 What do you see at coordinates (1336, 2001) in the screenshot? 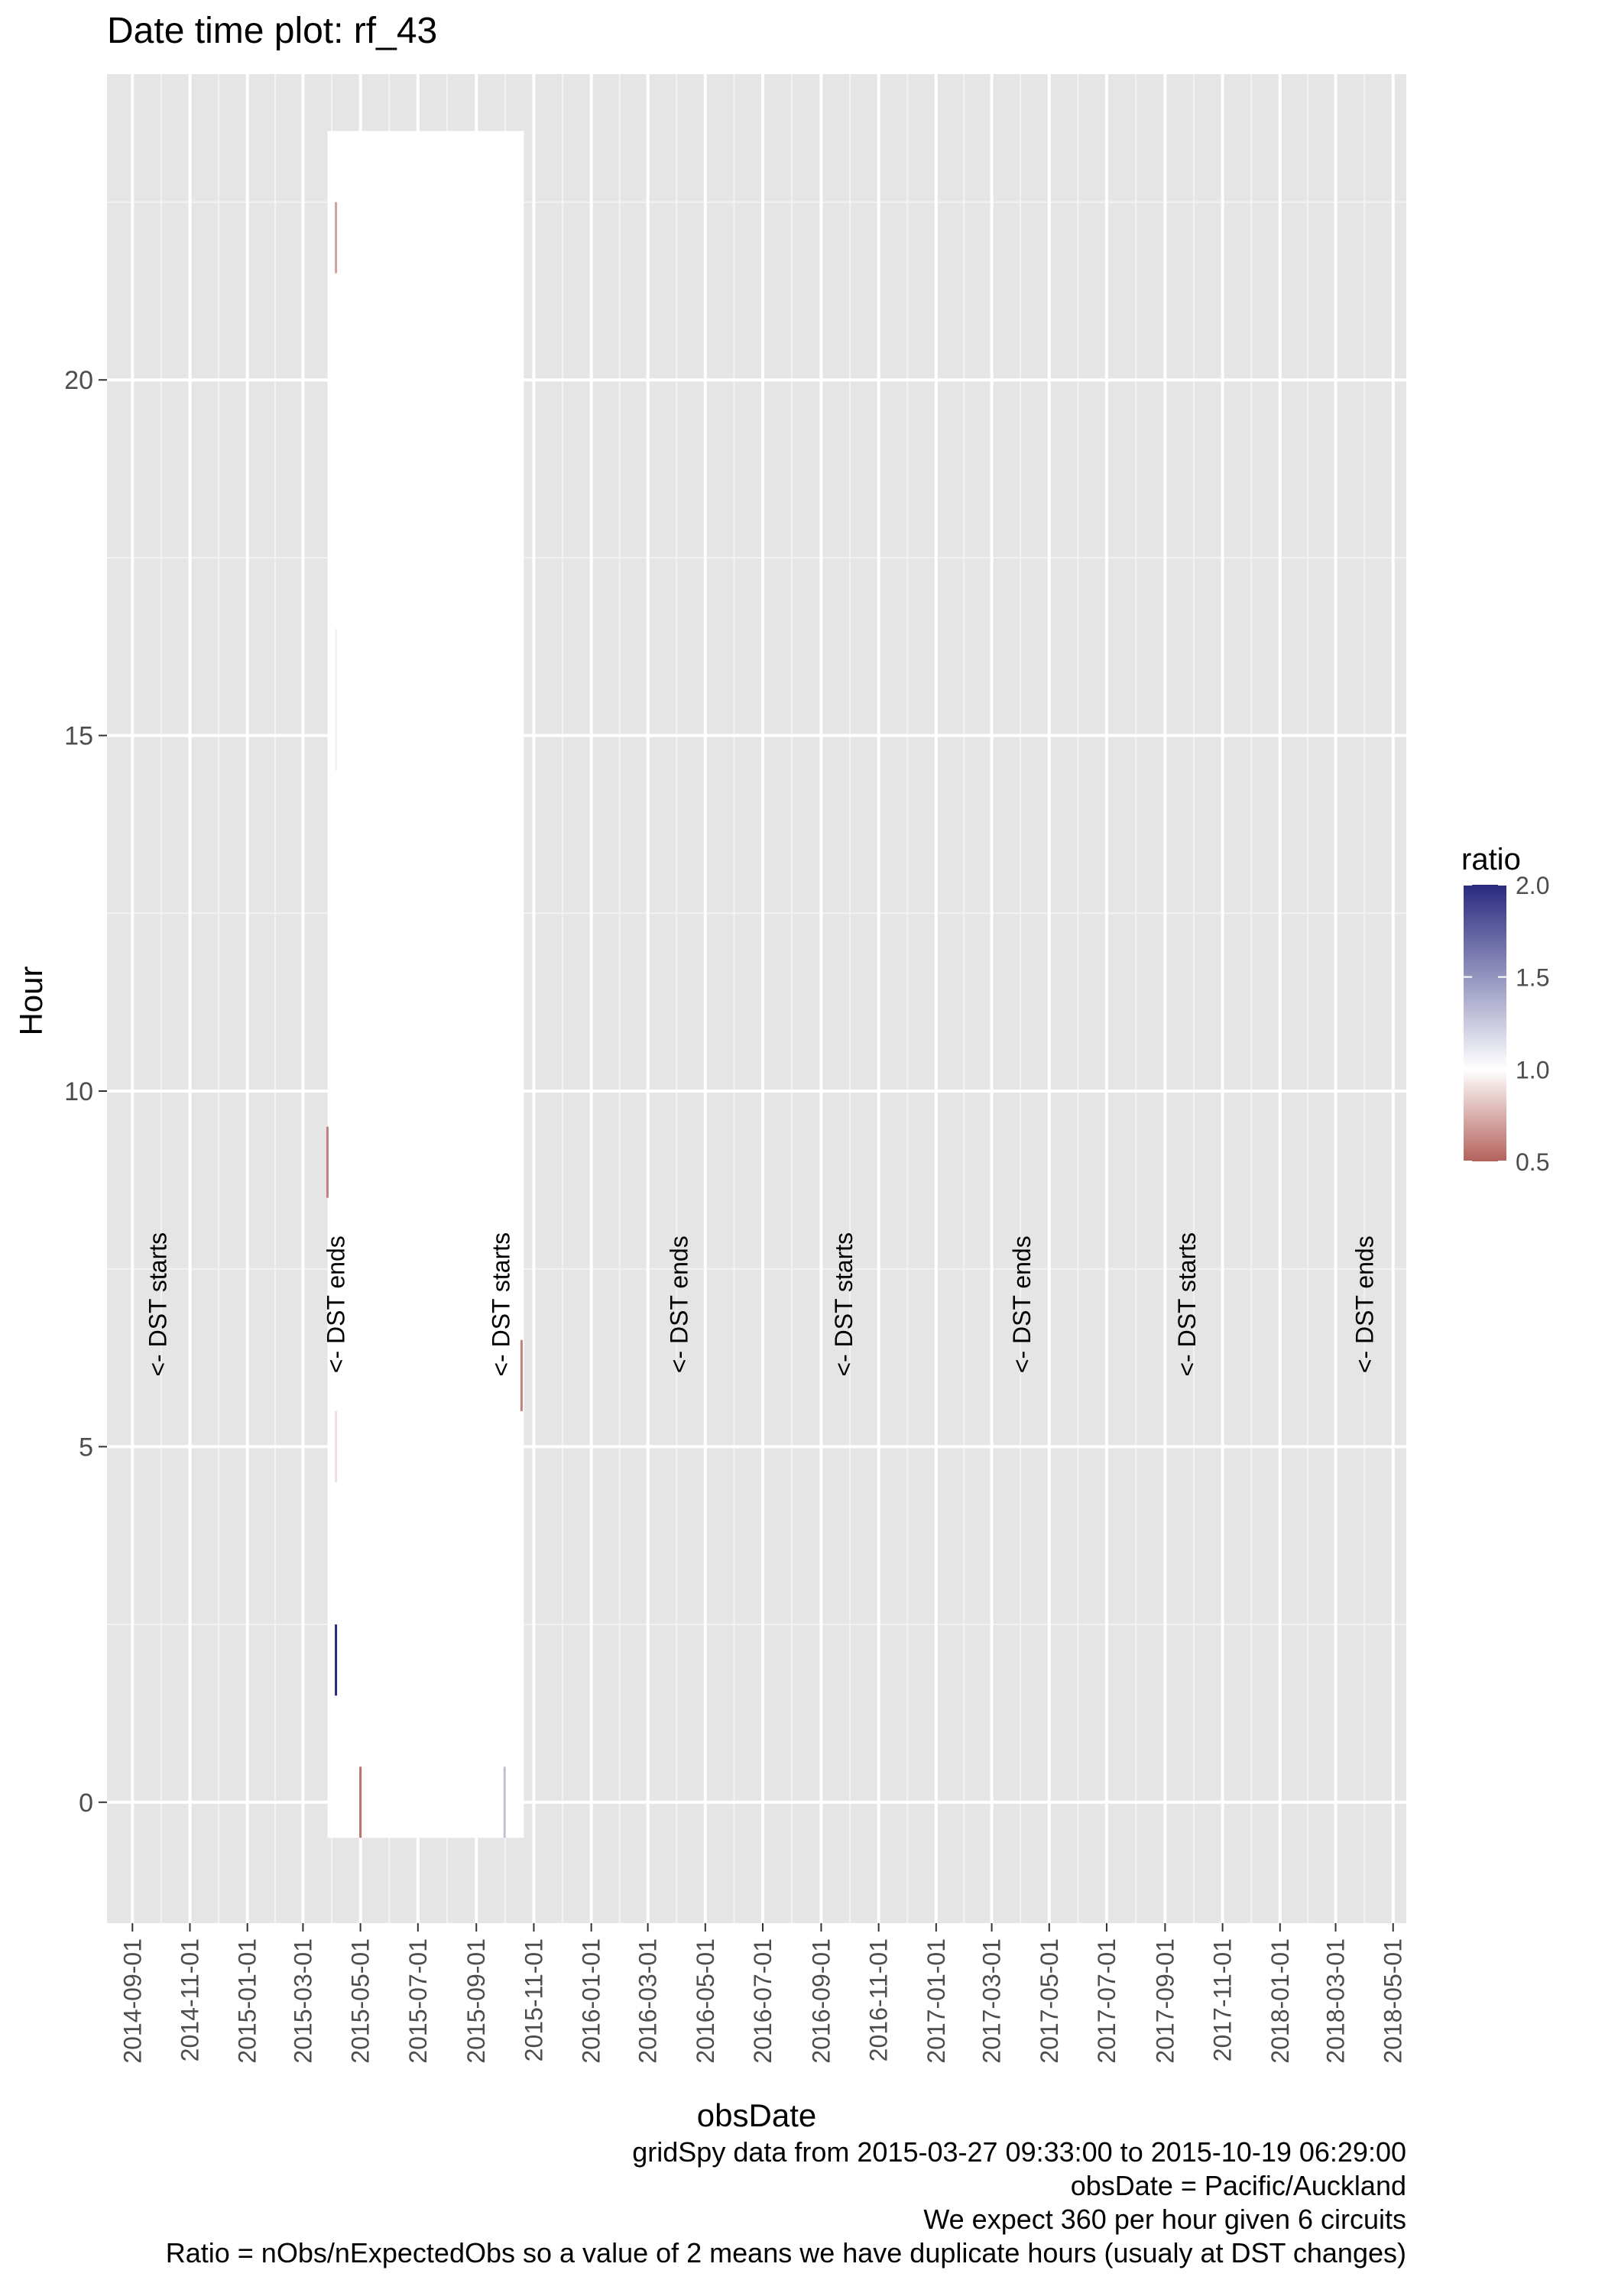
I see `x-tick-label: 2018-03-01` at bounding box center [1336, 2001].